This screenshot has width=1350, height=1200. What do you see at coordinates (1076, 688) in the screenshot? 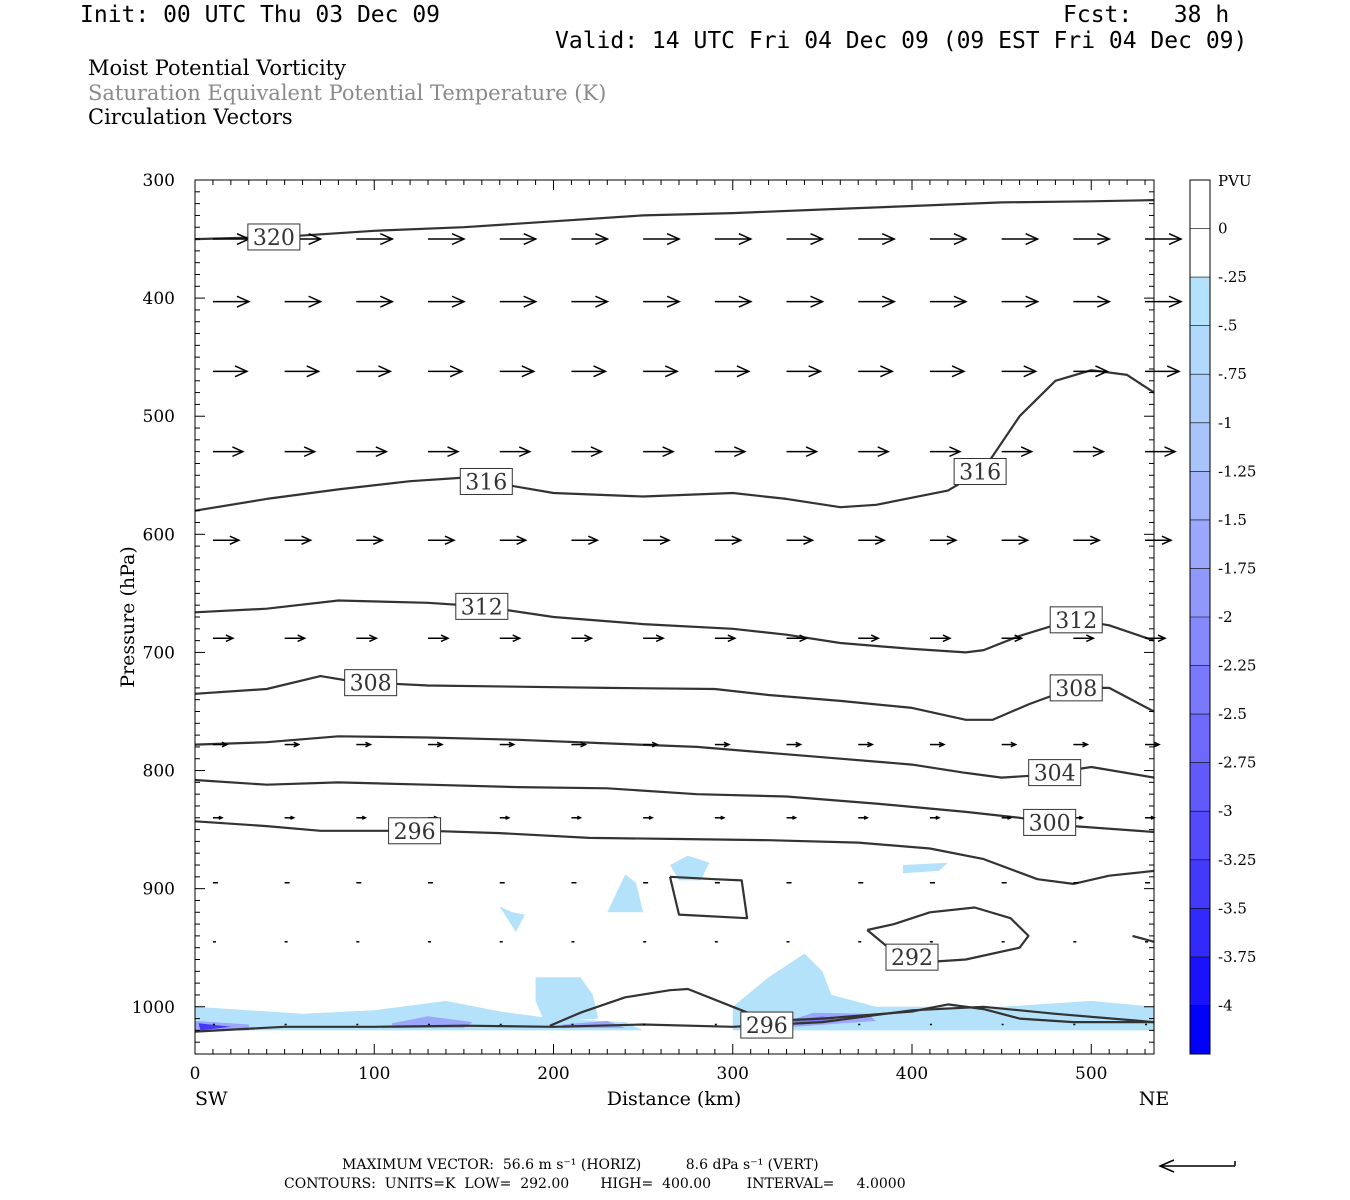
I see `contour-label-6: 308` at bounding box center [1076, 688].